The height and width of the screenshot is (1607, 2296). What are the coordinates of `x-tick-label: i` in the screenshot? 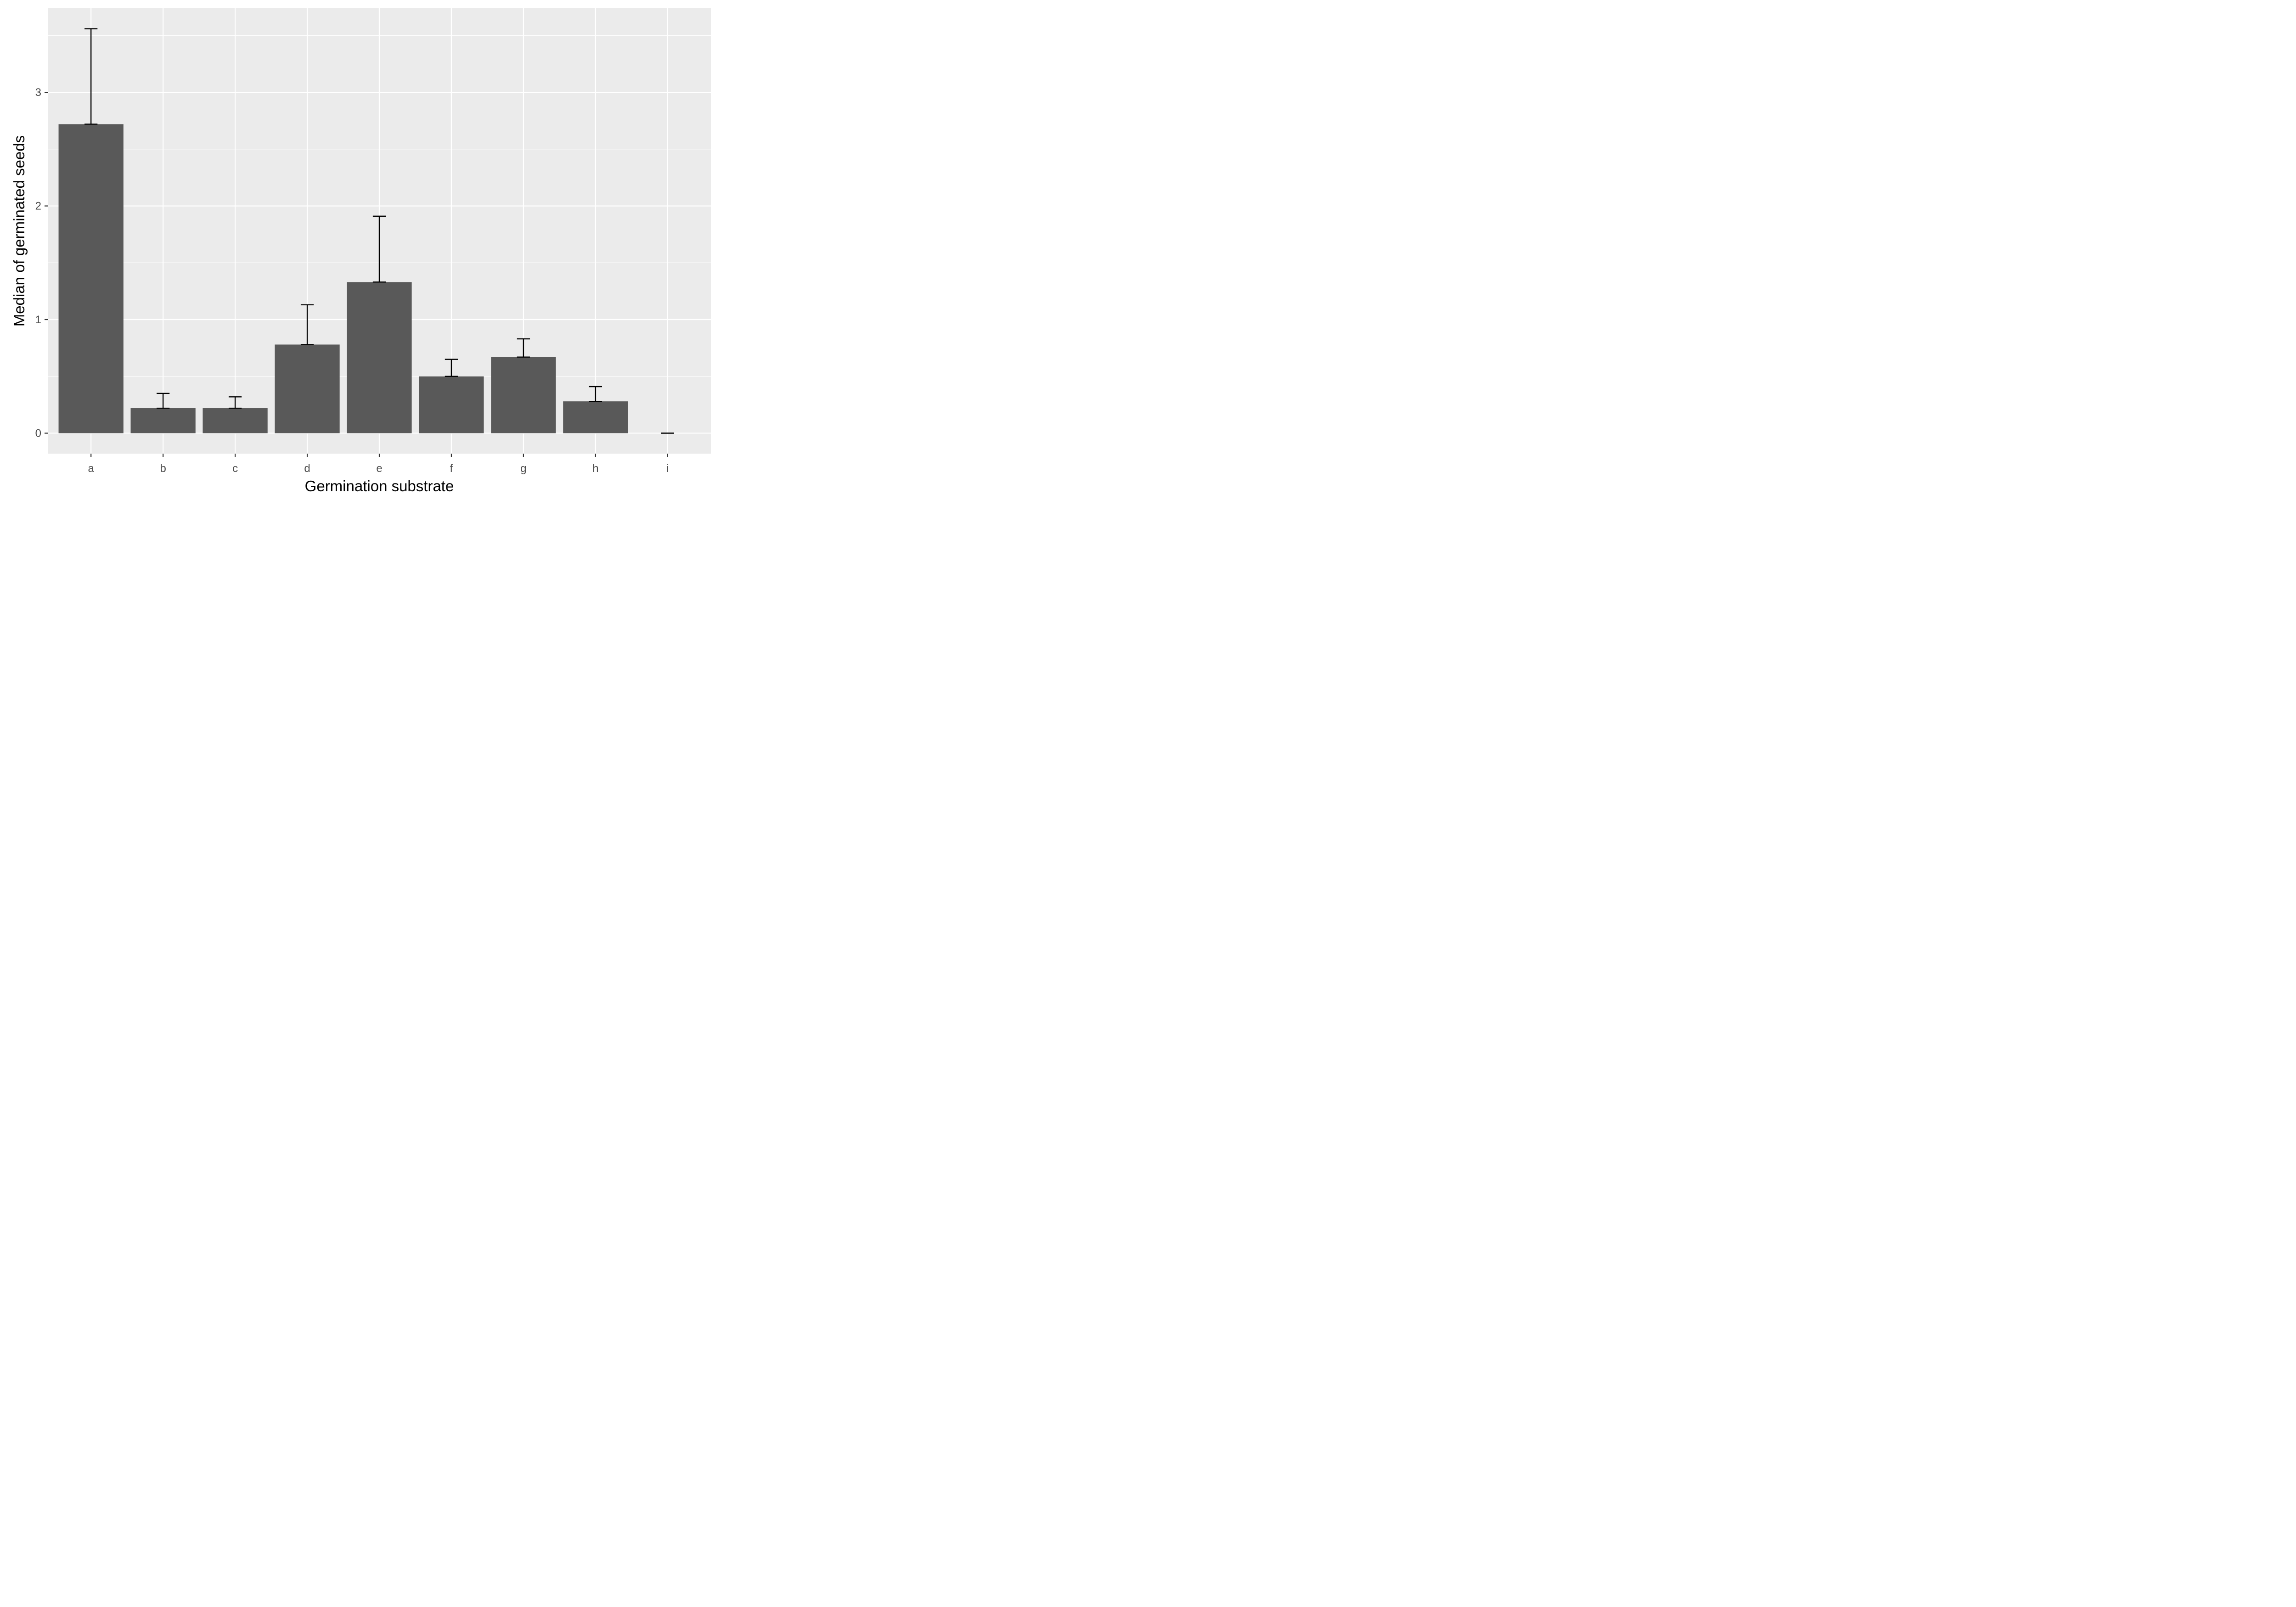 It's located at (667, 468).